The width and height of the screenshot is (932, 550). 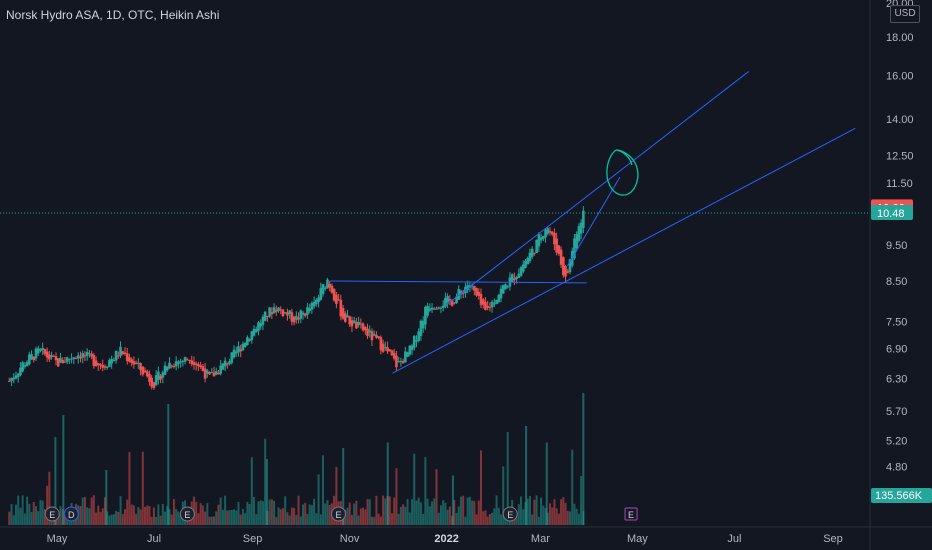 I want to click on event-marker: D, so click(x=71, y=514).